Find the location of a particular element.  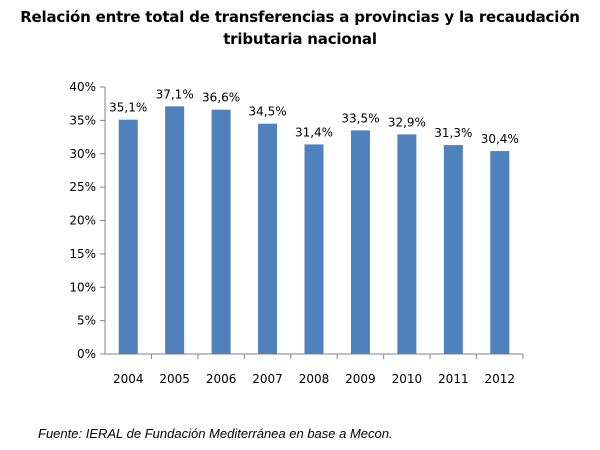

y-tick-label: 25% is located at coordinates (82, 187).